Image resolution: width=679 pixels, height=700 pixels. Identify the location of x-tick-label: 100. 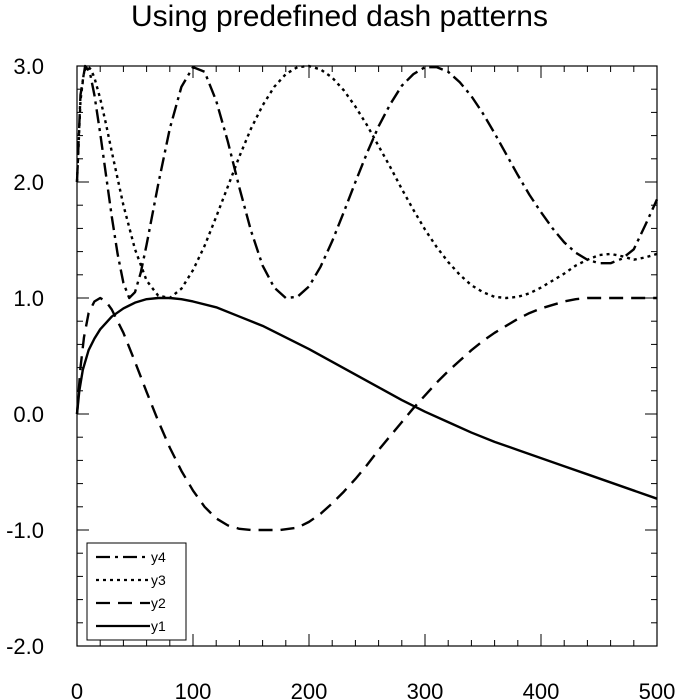
(193, 689).